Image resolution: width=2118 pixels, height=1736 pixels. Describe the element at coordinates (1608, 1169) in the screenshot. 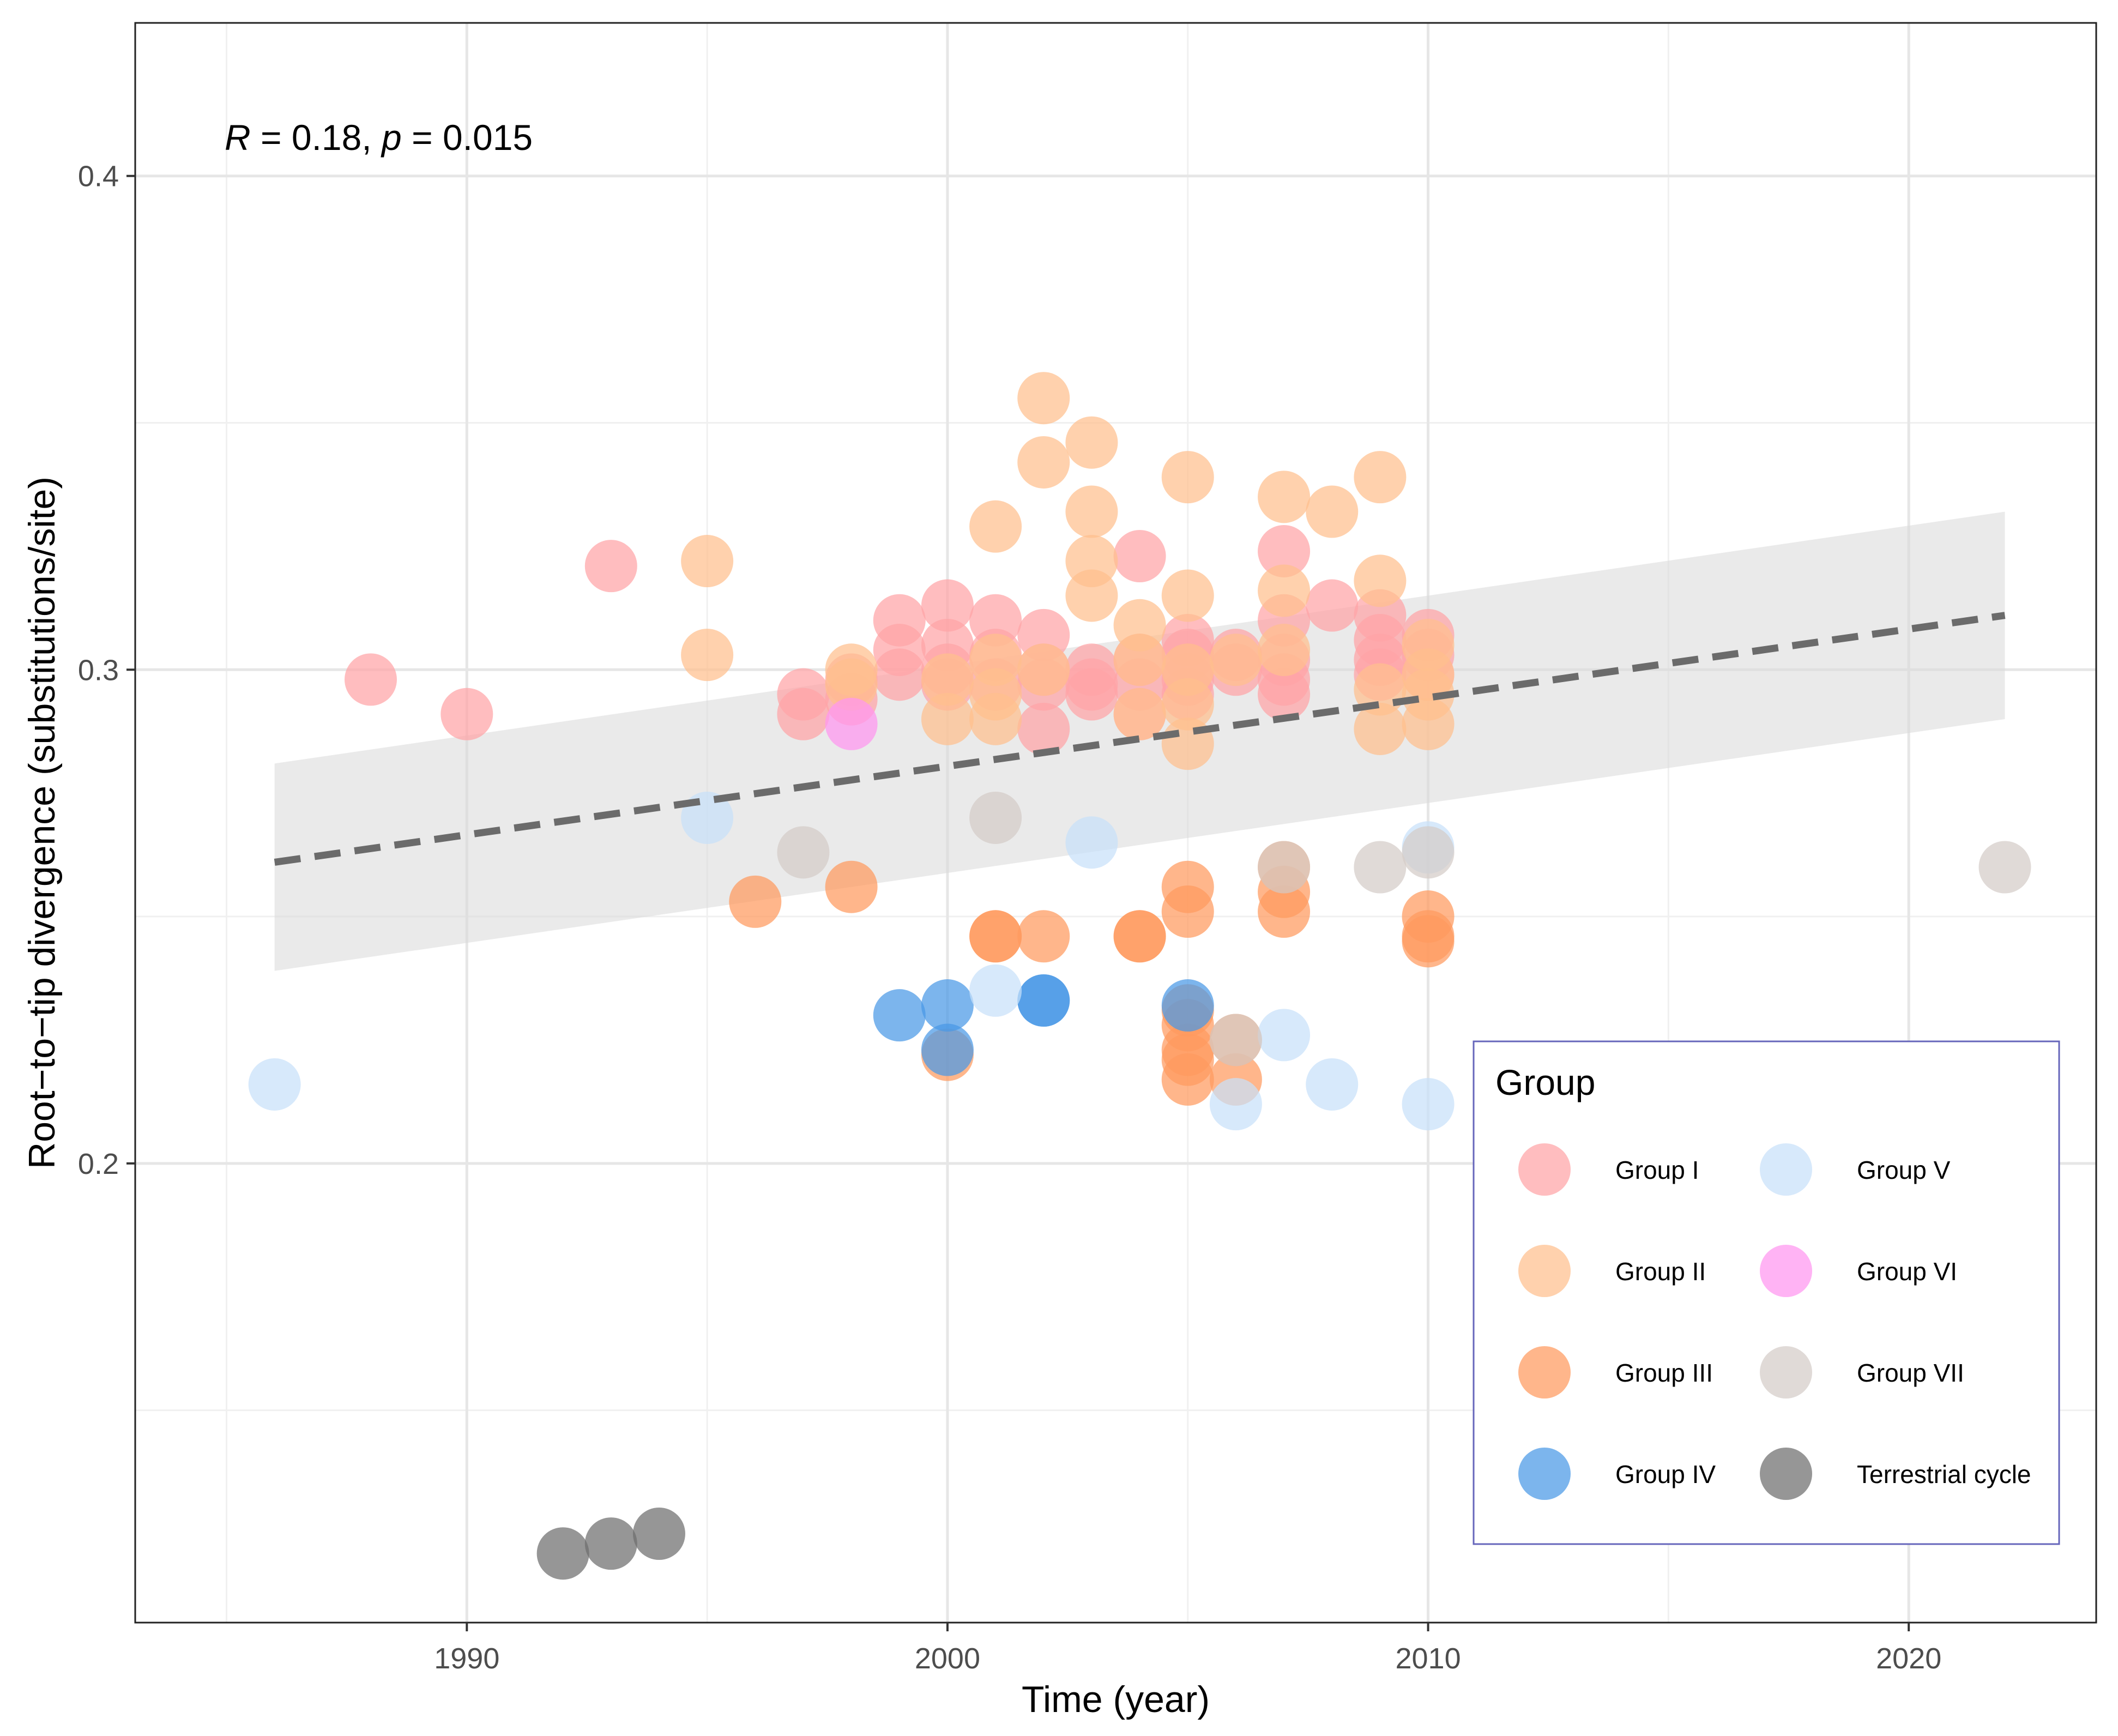

I see `legend-item: Group I` at that location.